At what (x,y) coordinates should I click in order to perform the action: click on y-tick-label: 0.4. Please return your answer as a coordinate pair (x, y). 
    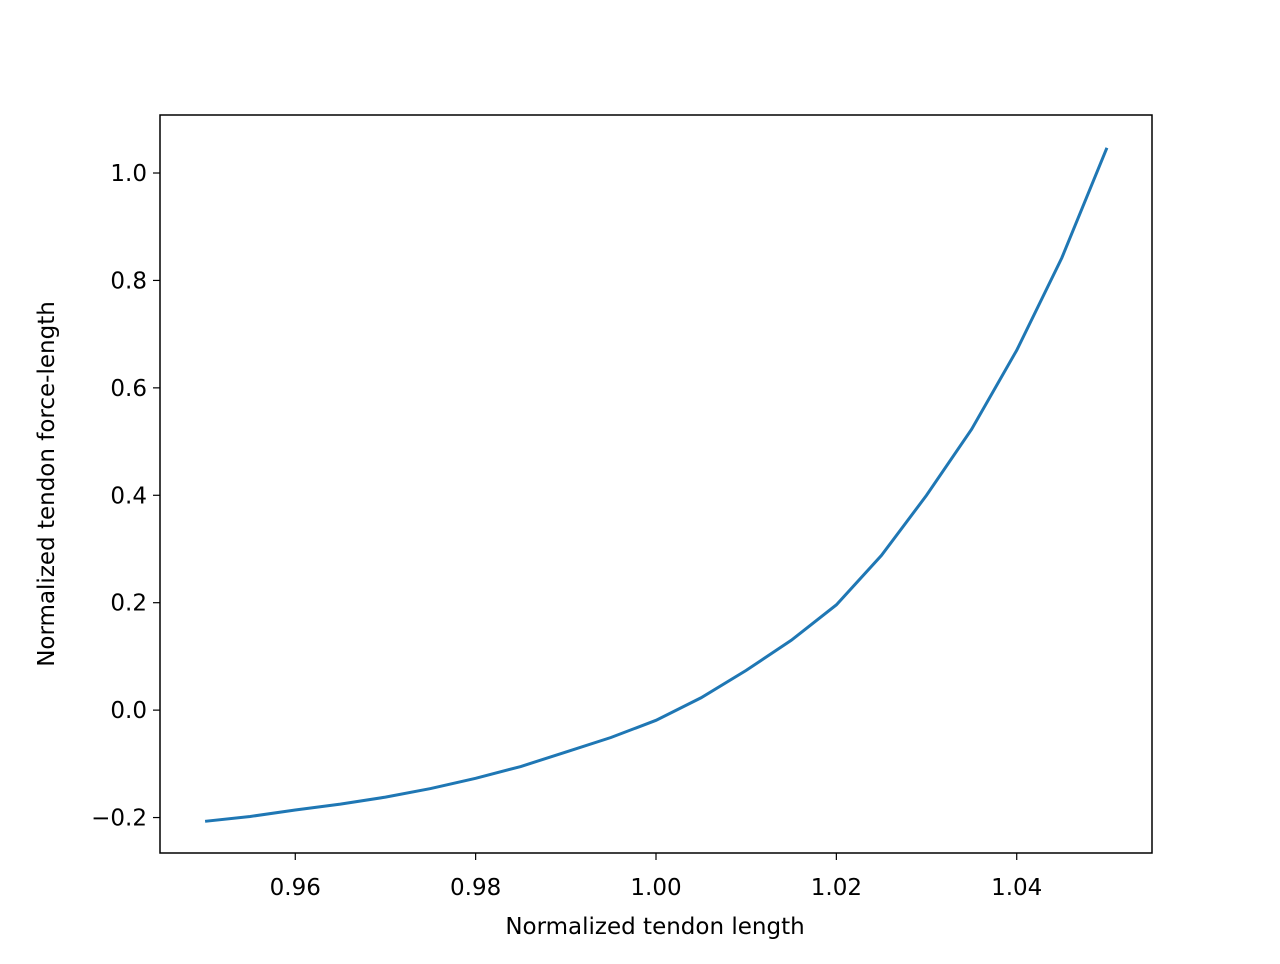
    Looking at the image, I should click on (128, 496).